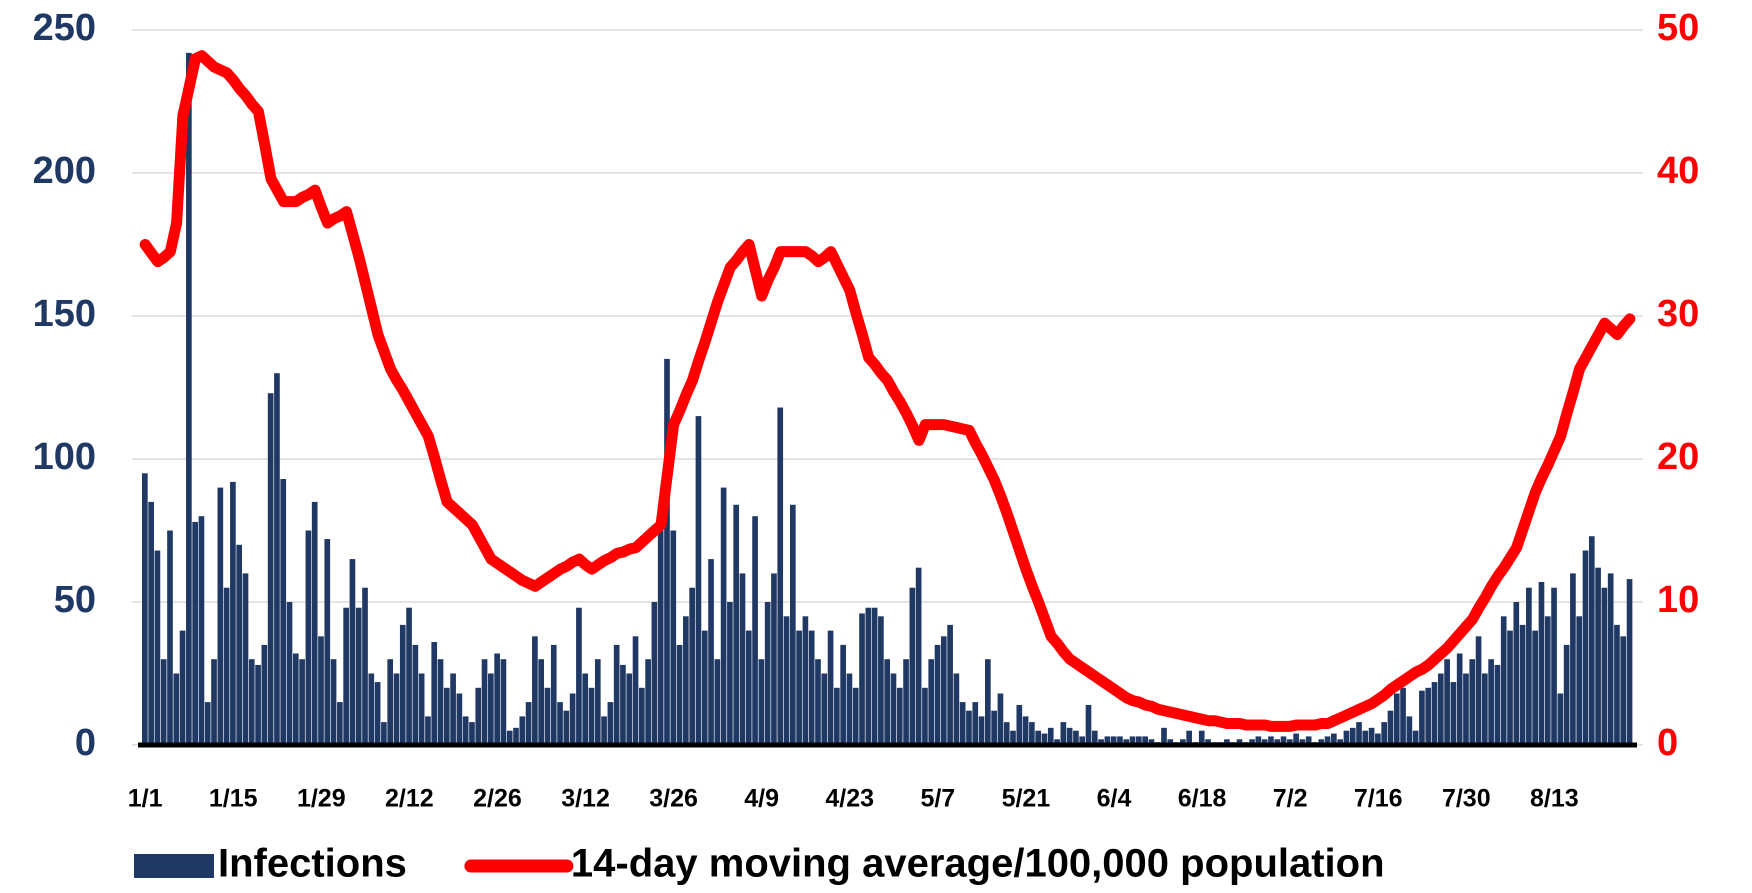  I want to click on y2-tick-label: 50, so click(1678, 28).